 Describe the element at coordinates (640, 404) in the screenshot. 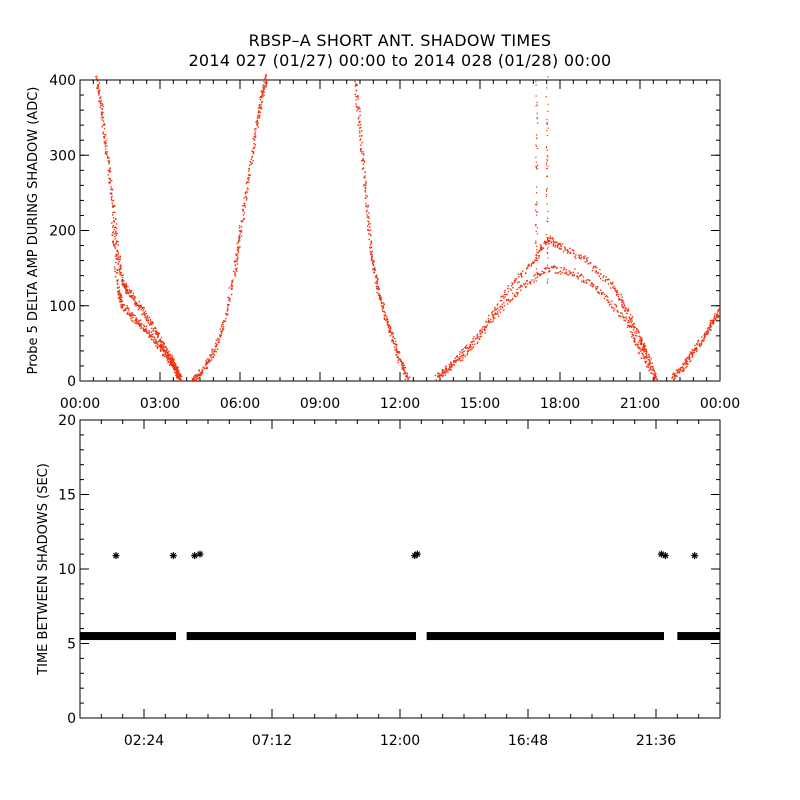

I see `x-tick-label: 21:00` at that location.